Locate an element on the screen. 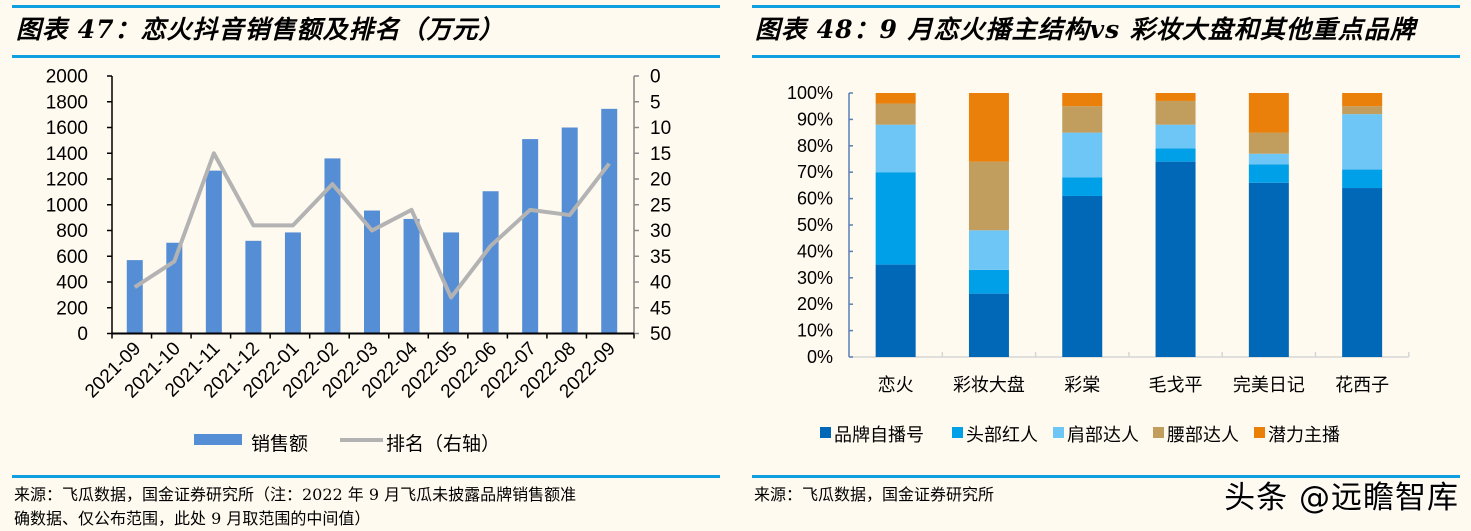  legend-label-rank: 排名（右轴） is located at coordinates (443, 444).